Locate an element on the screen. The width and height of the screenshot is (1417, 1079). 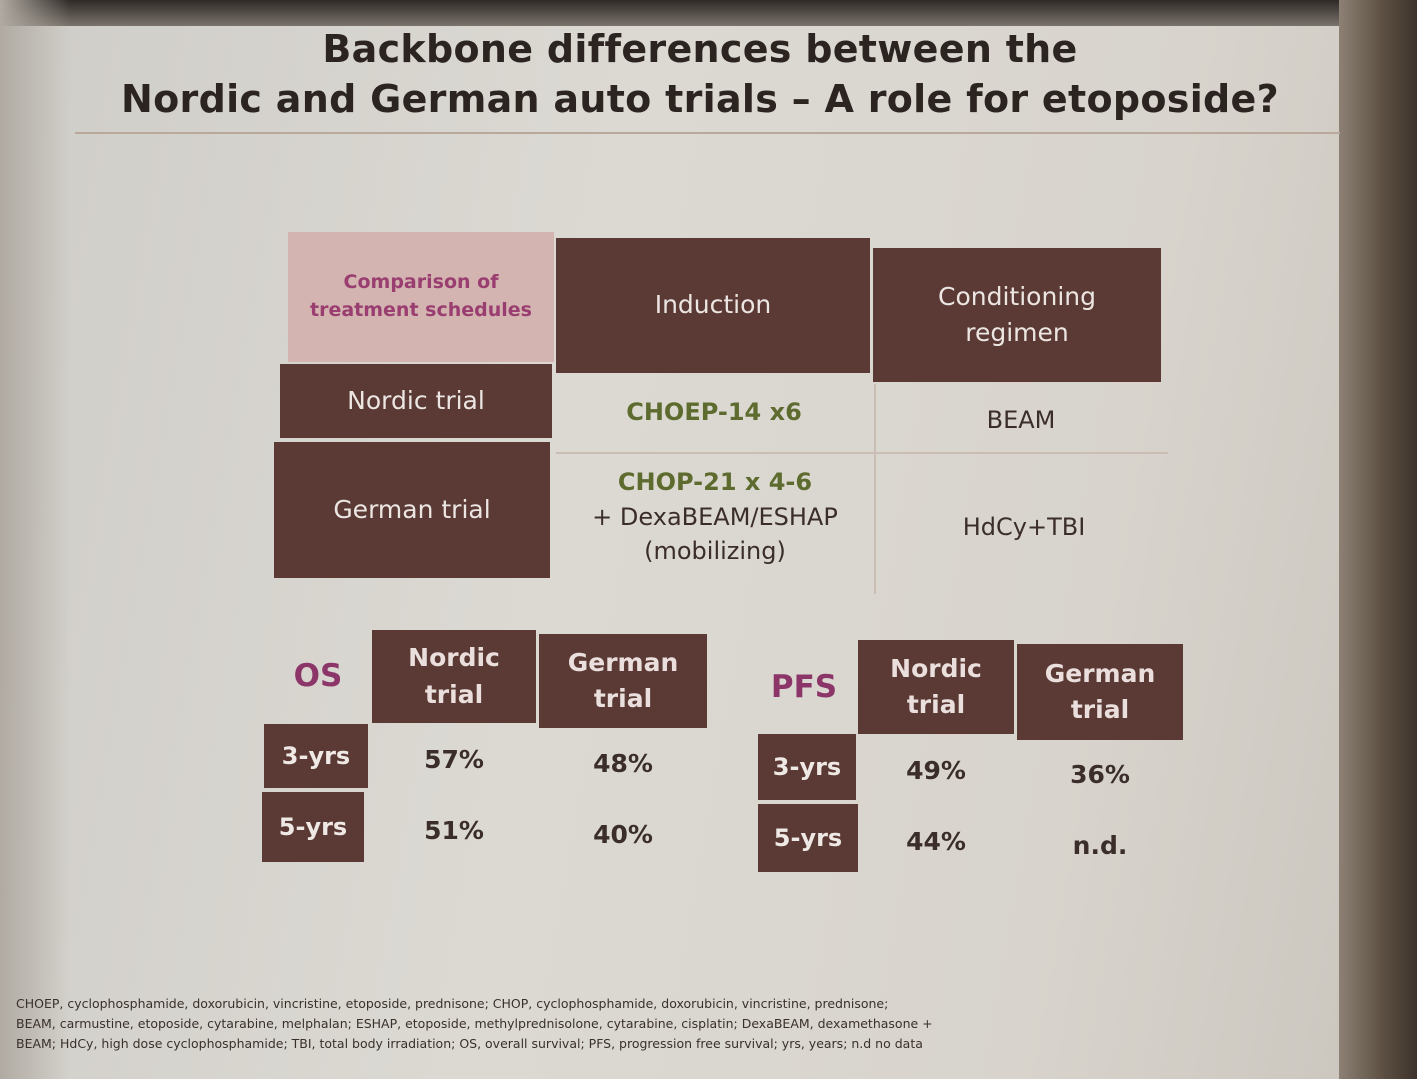
pfs-german-header: German trial is located at coordinates (1100, 692).